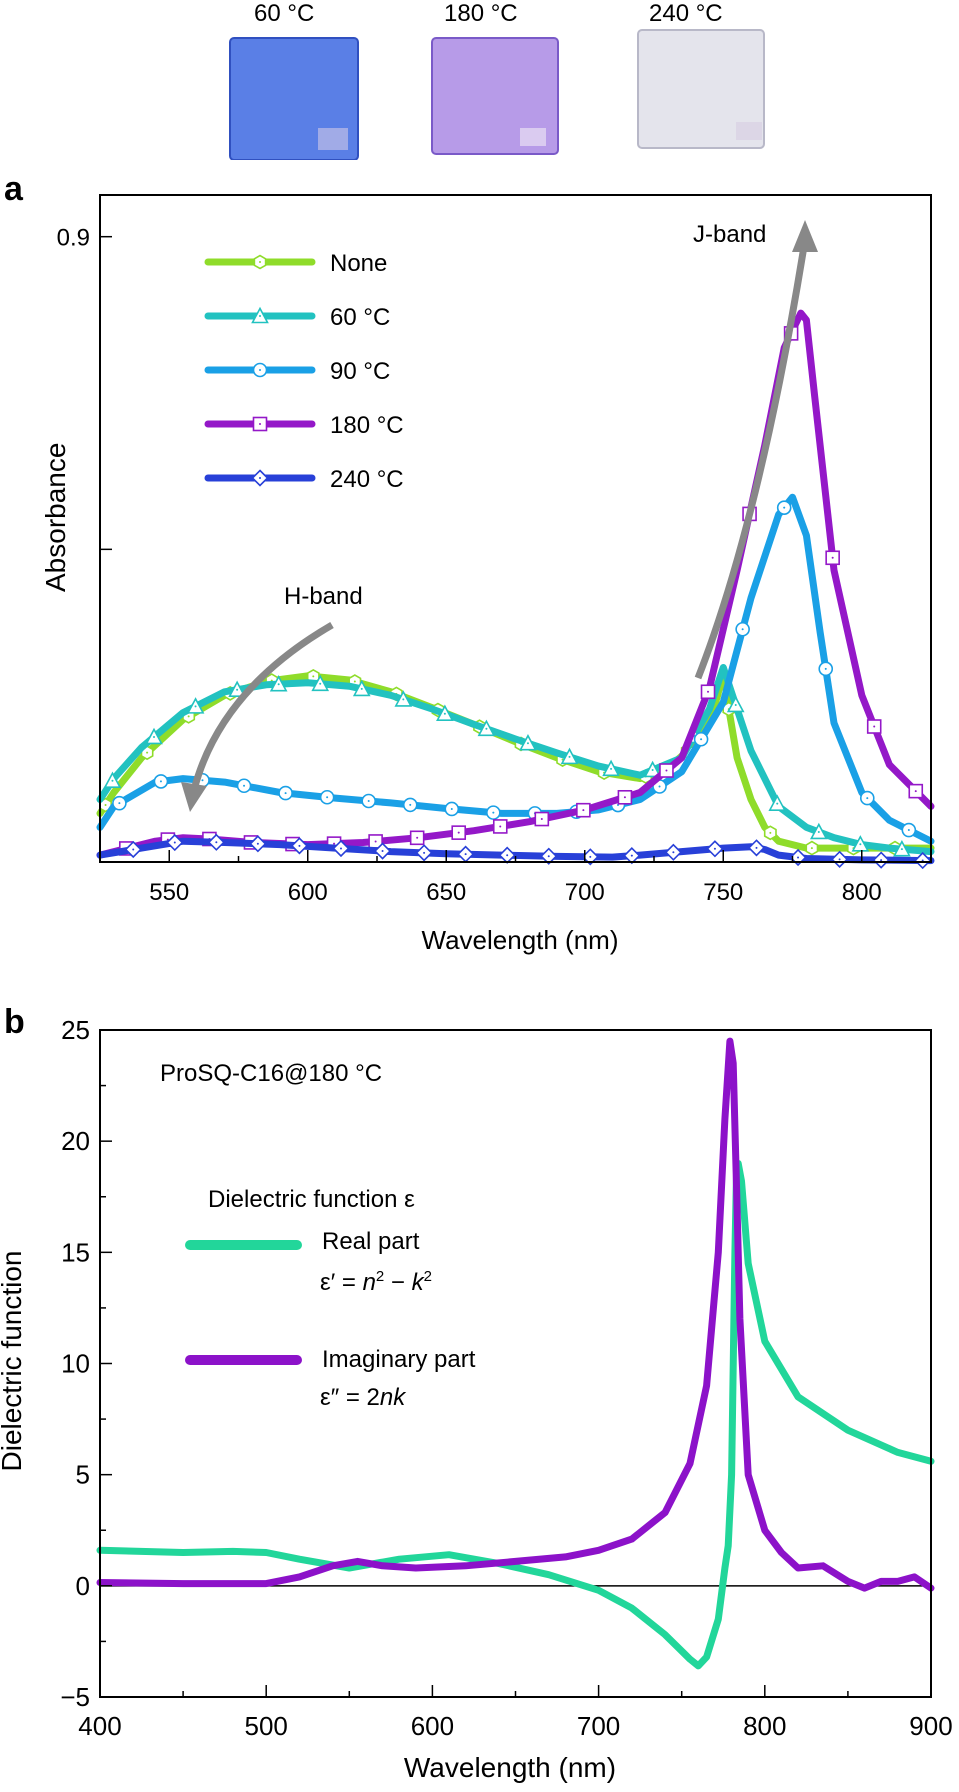  What do you see at coordinates (510, 1767) in the screenshot?
I see `dielectric-x-label: Wavelength (nm)` at bounding box center [510, 1767].